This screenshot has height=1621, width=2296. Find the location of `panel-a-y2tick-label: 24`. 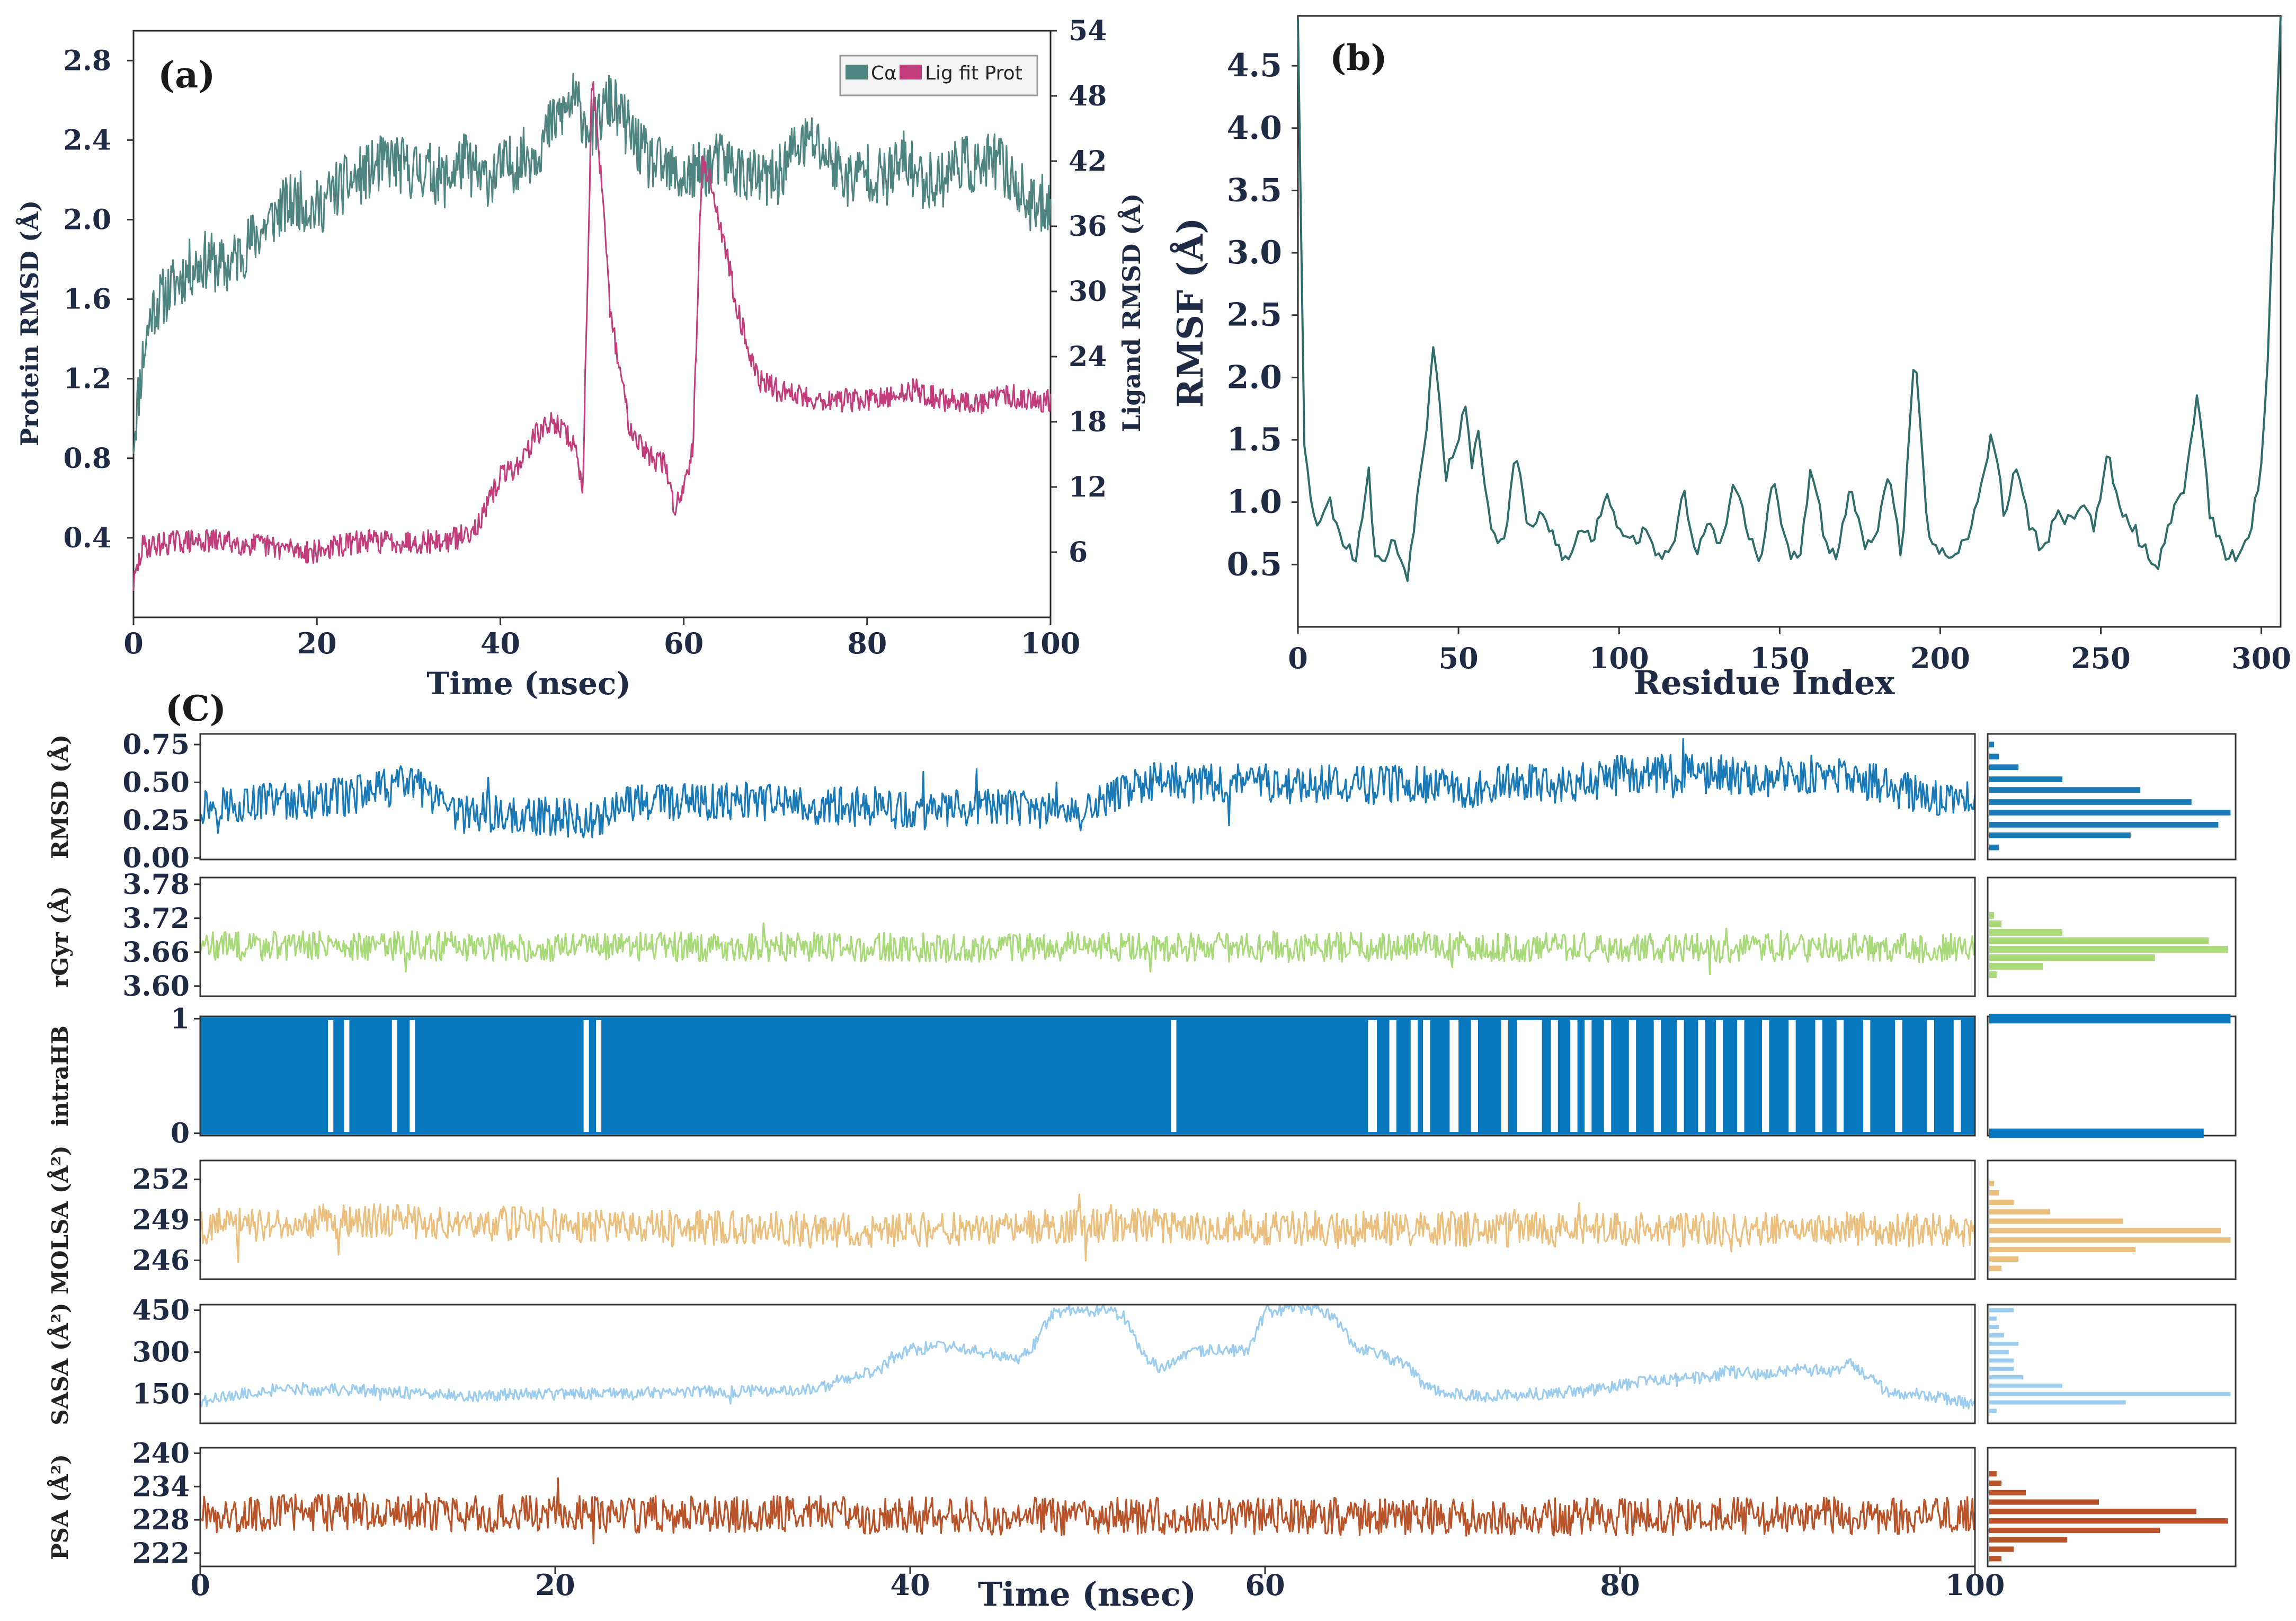

panel-a-y2tick-label: 24 is located at coordinates (1088, 357).